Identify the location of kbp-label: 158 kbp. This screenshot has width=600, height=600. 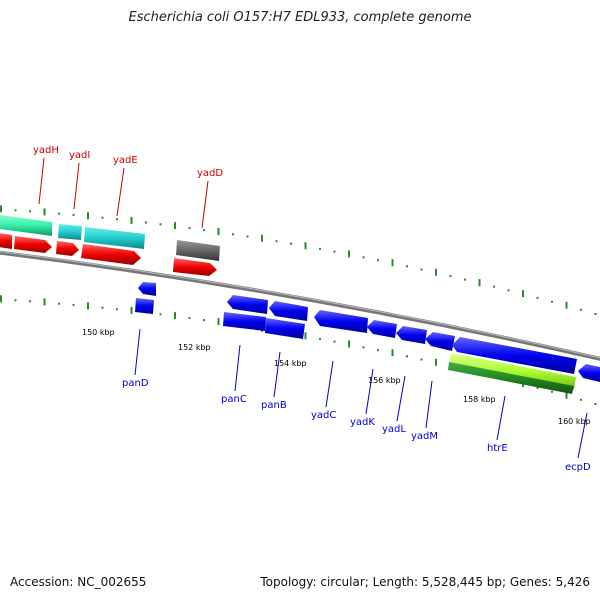
(479, 399).